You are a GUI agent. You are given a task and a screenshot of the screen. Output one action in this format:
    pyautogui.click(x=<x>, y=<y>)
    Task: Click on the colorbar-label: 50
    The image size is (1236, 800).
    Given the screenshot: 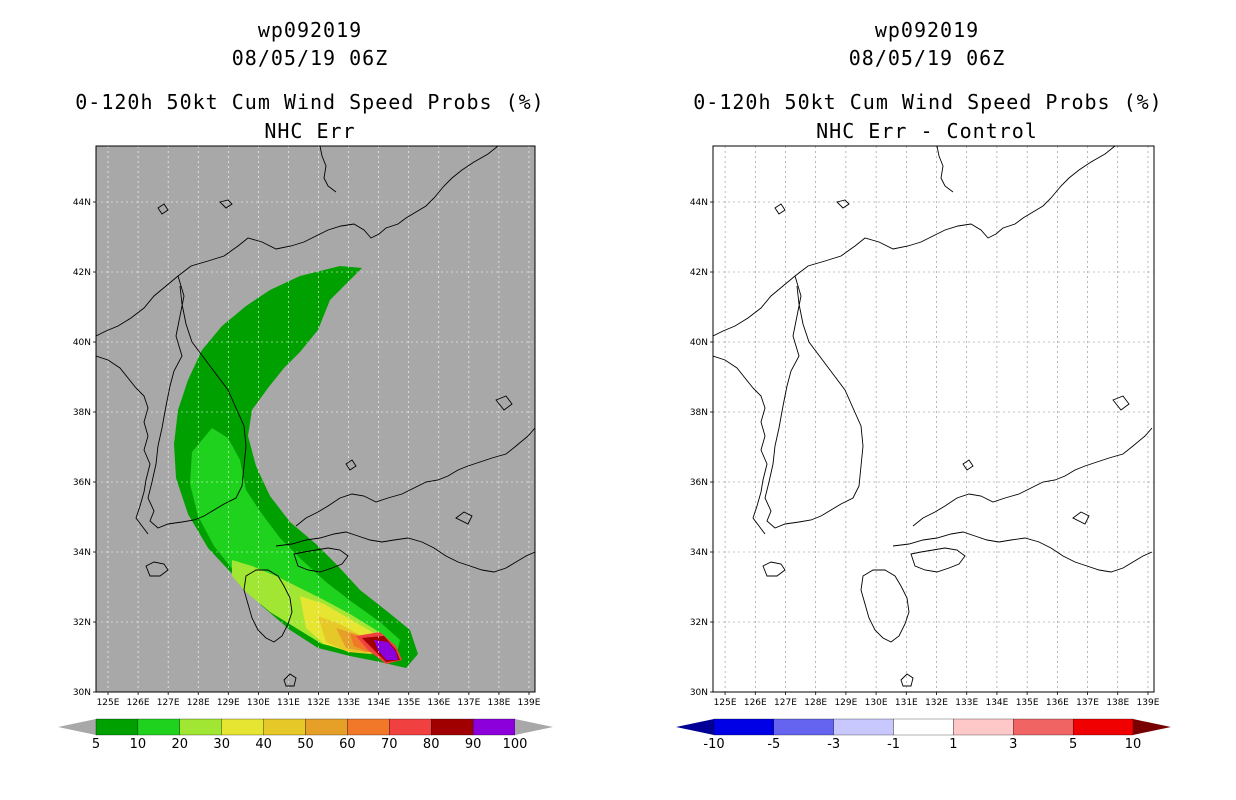 What is the action you would take?
    pyautogui.click(x=305, y=744)
    